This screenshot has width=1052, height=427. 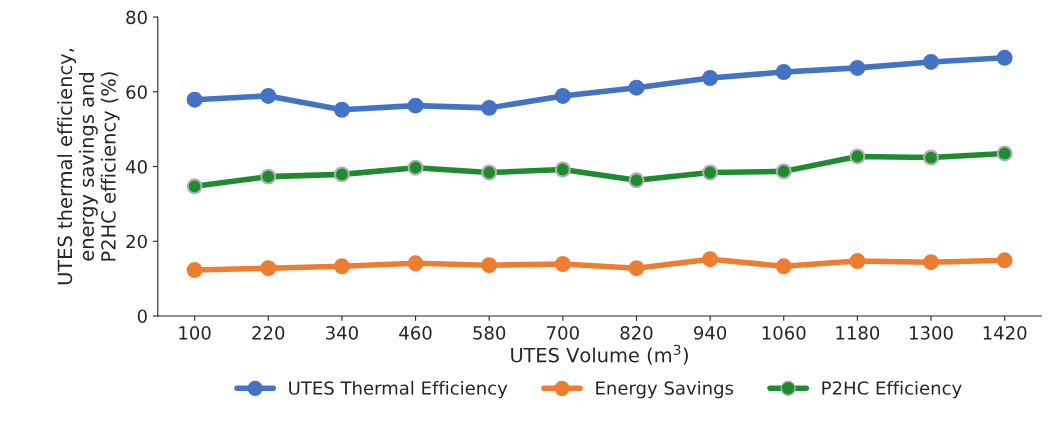 I want to click on y-tick-label: 20, so click(x=136, y=241).